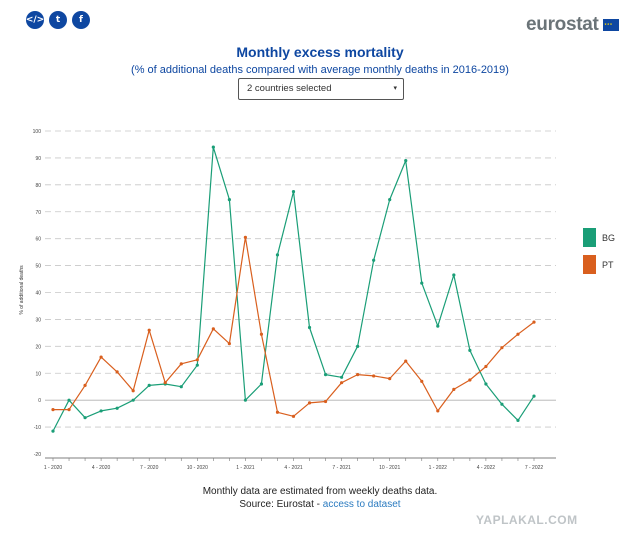 The width and height of the screenshot is (640, 550). What do you see at coordinates (38, 294) in the screenshot?
I see `y-tick-label: 40` at bounding box center [38, 294].